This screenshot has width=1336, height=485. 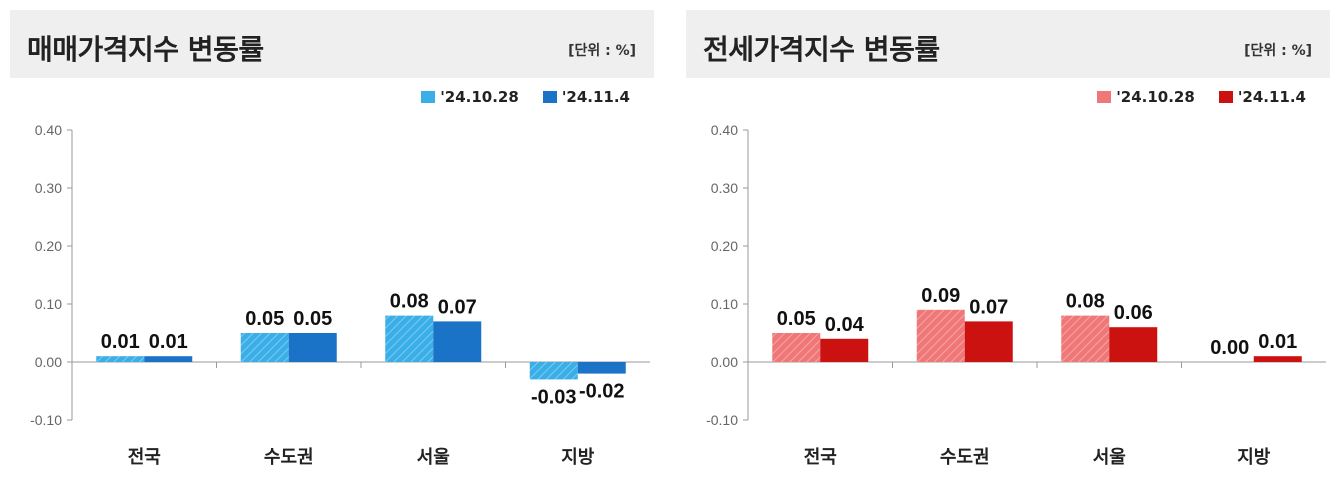 I want to click on data-label: 0.00, so click(x=1229, y=348).